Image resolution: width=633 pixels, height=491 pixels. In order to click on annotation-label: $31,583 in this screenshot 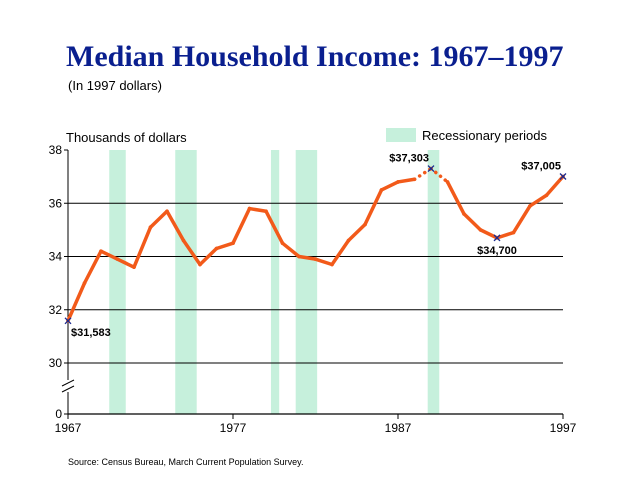, I will do `click(91, 333)`.